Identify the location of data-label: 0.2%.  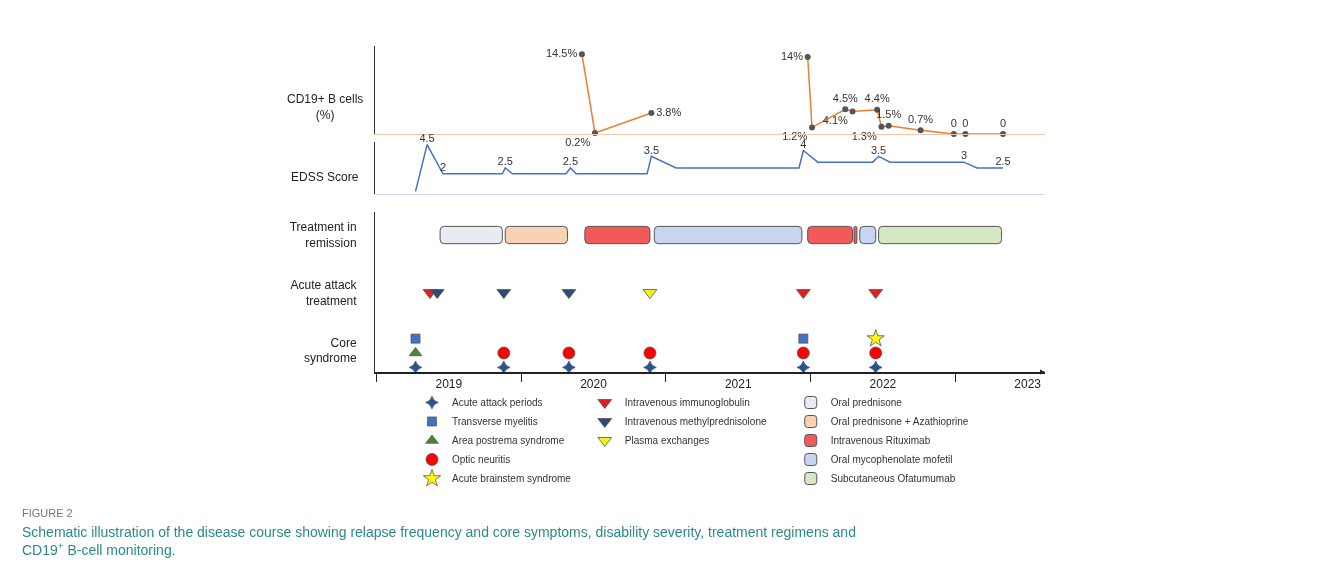
(578, 141).